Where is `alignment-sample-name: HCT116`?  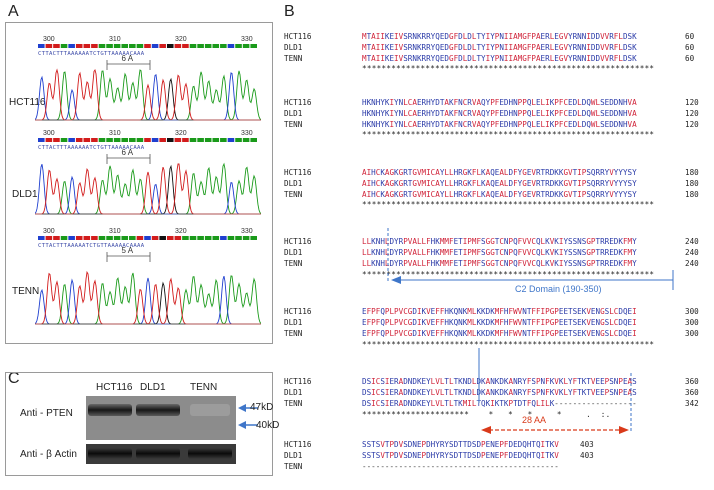
alignment-sample-name: HCT116 is located at coordinates (298, 172).